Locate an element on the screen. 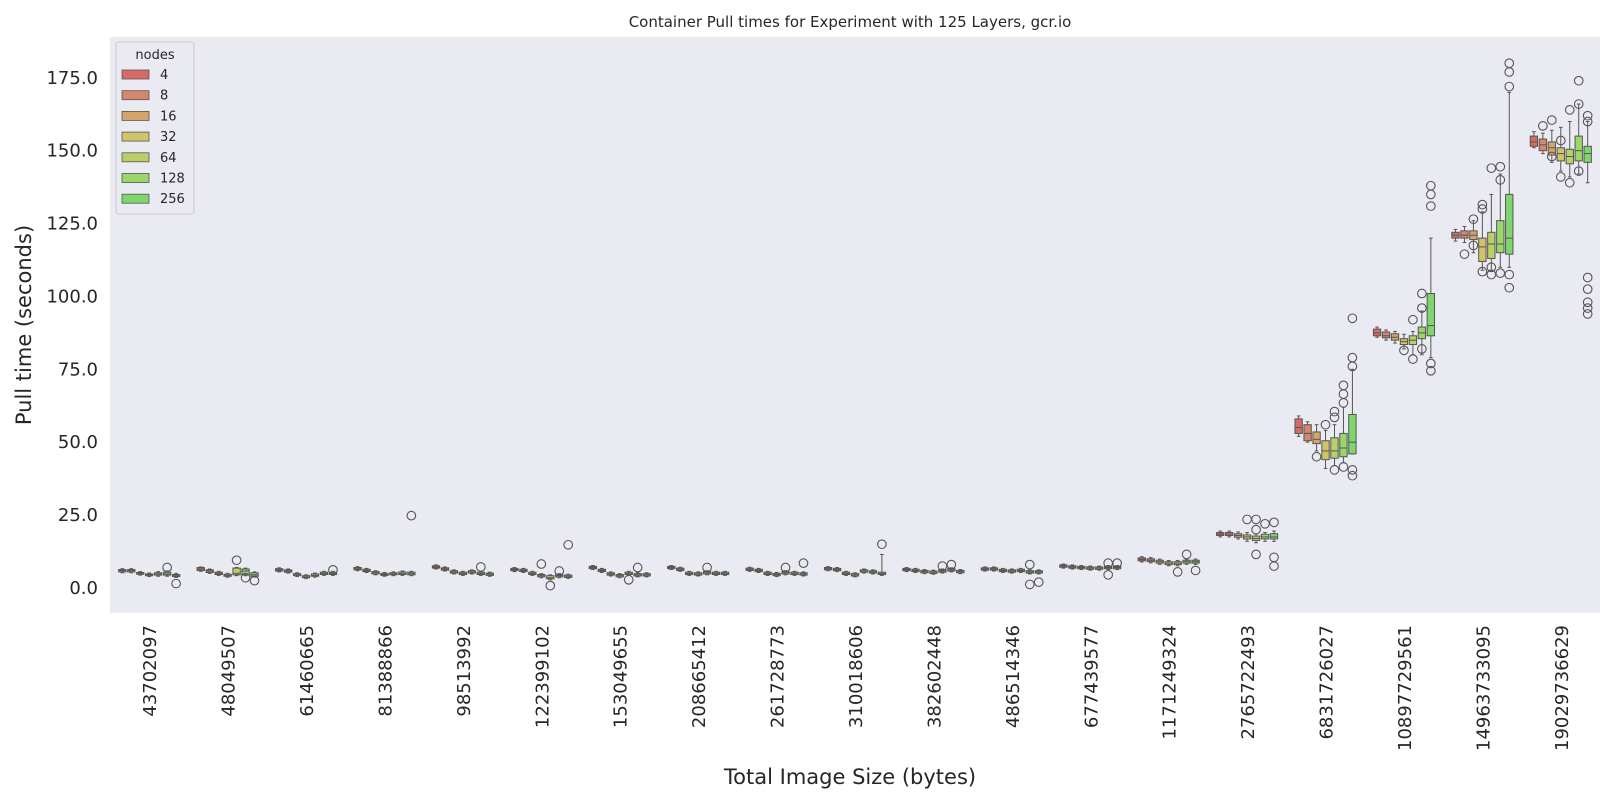 Image resolution: width=1600 pixels, height=804 pixels. legend-frame is located at coordinates (155, 128).